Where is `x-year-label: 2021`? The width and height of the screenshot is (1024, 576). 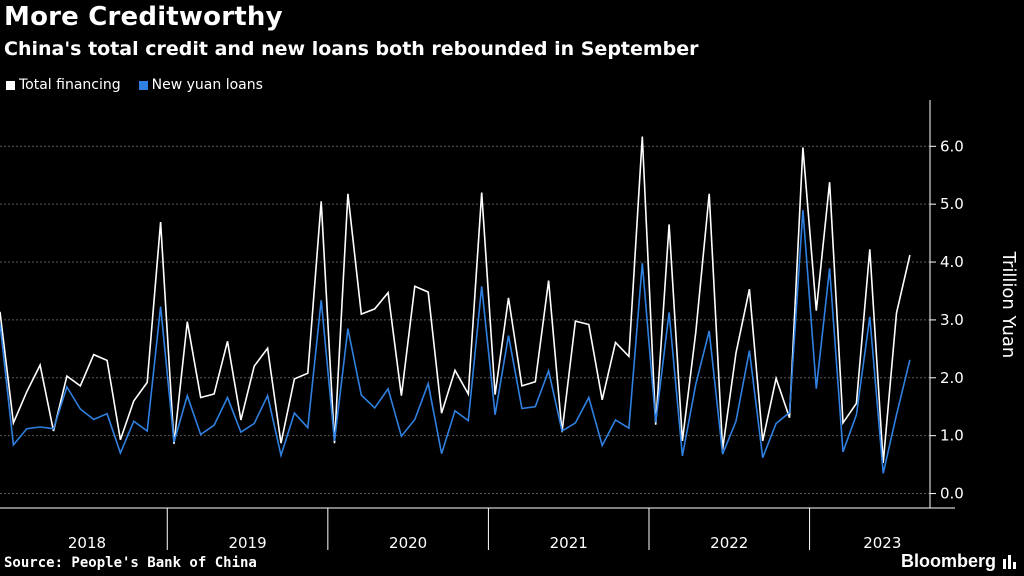 x-year-label: 2021 is located at coordinates (569, 543).